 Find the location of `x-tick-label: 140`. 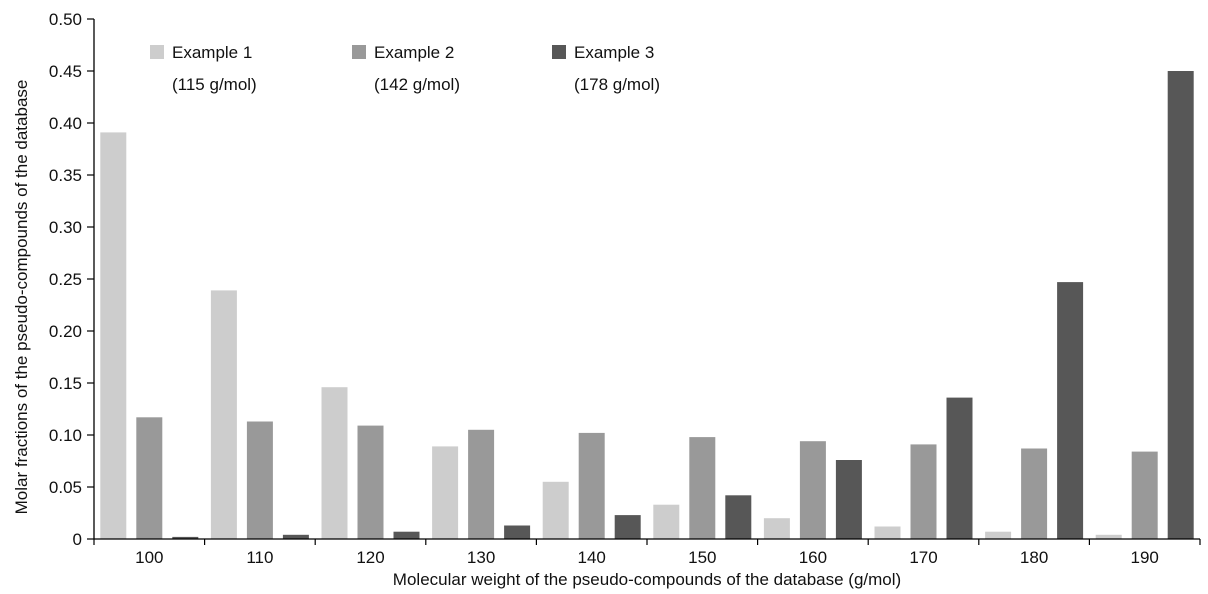

x-tick-label: 140 is located at coordinates (592, 557).